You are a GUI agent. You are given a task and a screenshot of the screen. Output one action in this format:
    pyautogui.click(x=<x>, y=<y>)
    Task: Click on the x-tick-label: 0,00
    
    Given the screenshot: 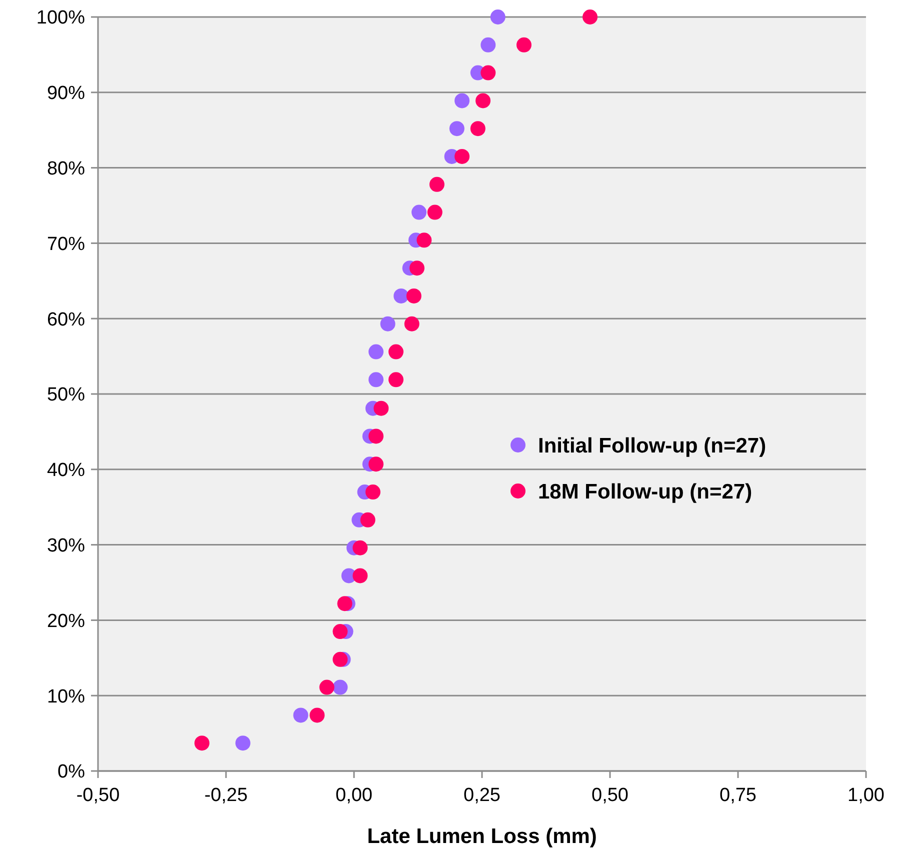 What is the action you would take?
    pyautogui.click(x=354, y=795)
    